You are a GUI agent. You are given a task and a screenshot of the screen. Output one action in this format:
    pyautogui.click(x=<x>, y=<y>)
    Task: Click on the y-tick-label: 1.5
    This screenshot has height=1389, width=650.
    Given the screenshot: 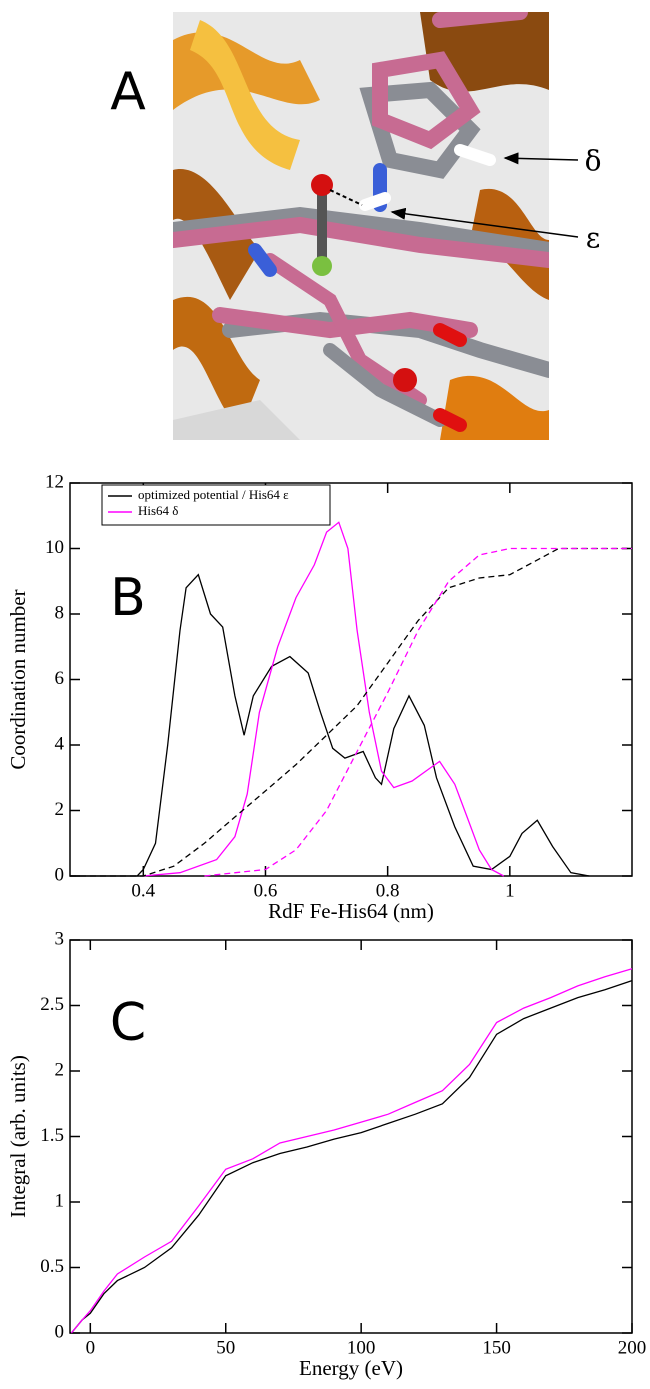 What is the action you would take?
    pyautogui.click(x=52, y=1135)
    